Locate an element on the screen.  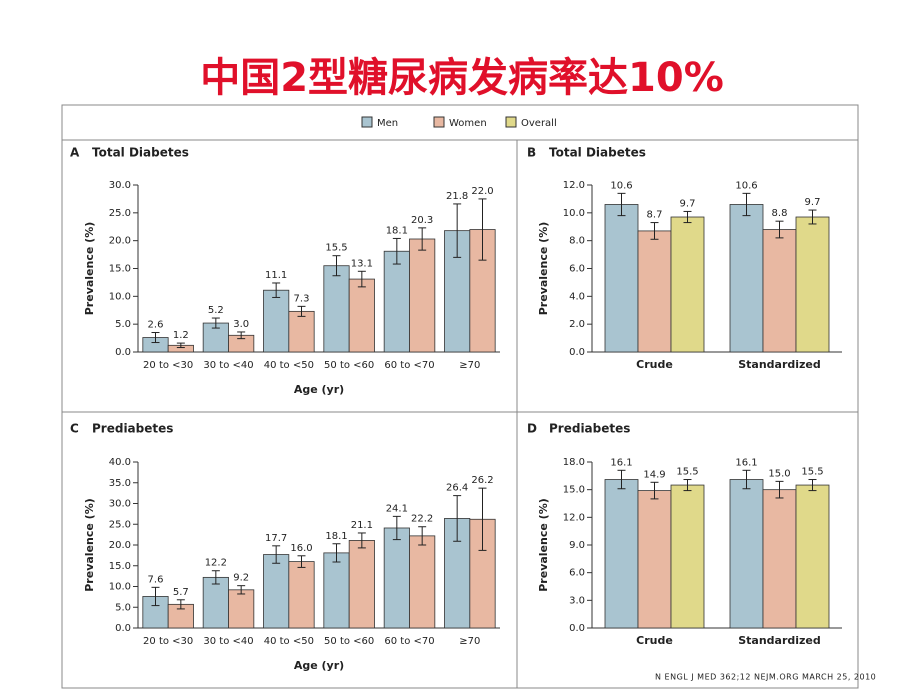
value-label: 21.8 is located at coordinates (457, 196).